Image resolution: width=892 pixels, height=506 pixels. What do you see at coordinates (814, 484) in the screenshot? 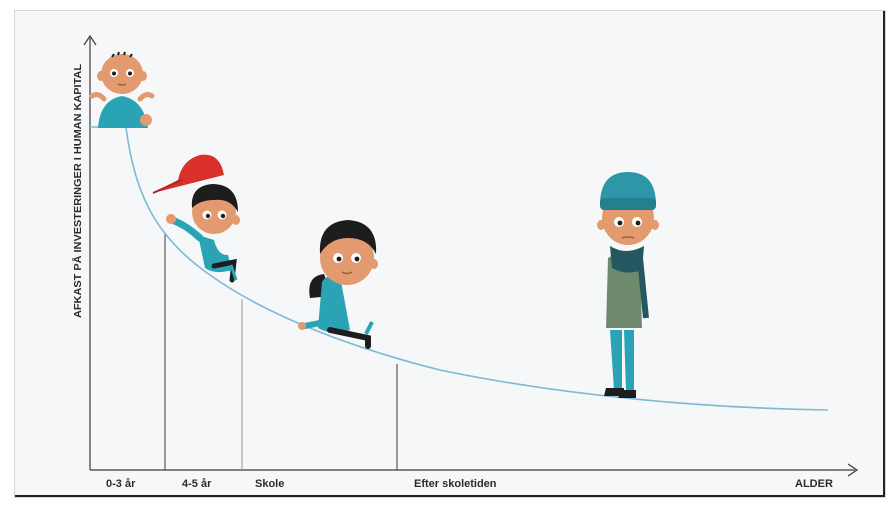
I see `x-axis-label: ALDER` at bounding box center [814, 484].